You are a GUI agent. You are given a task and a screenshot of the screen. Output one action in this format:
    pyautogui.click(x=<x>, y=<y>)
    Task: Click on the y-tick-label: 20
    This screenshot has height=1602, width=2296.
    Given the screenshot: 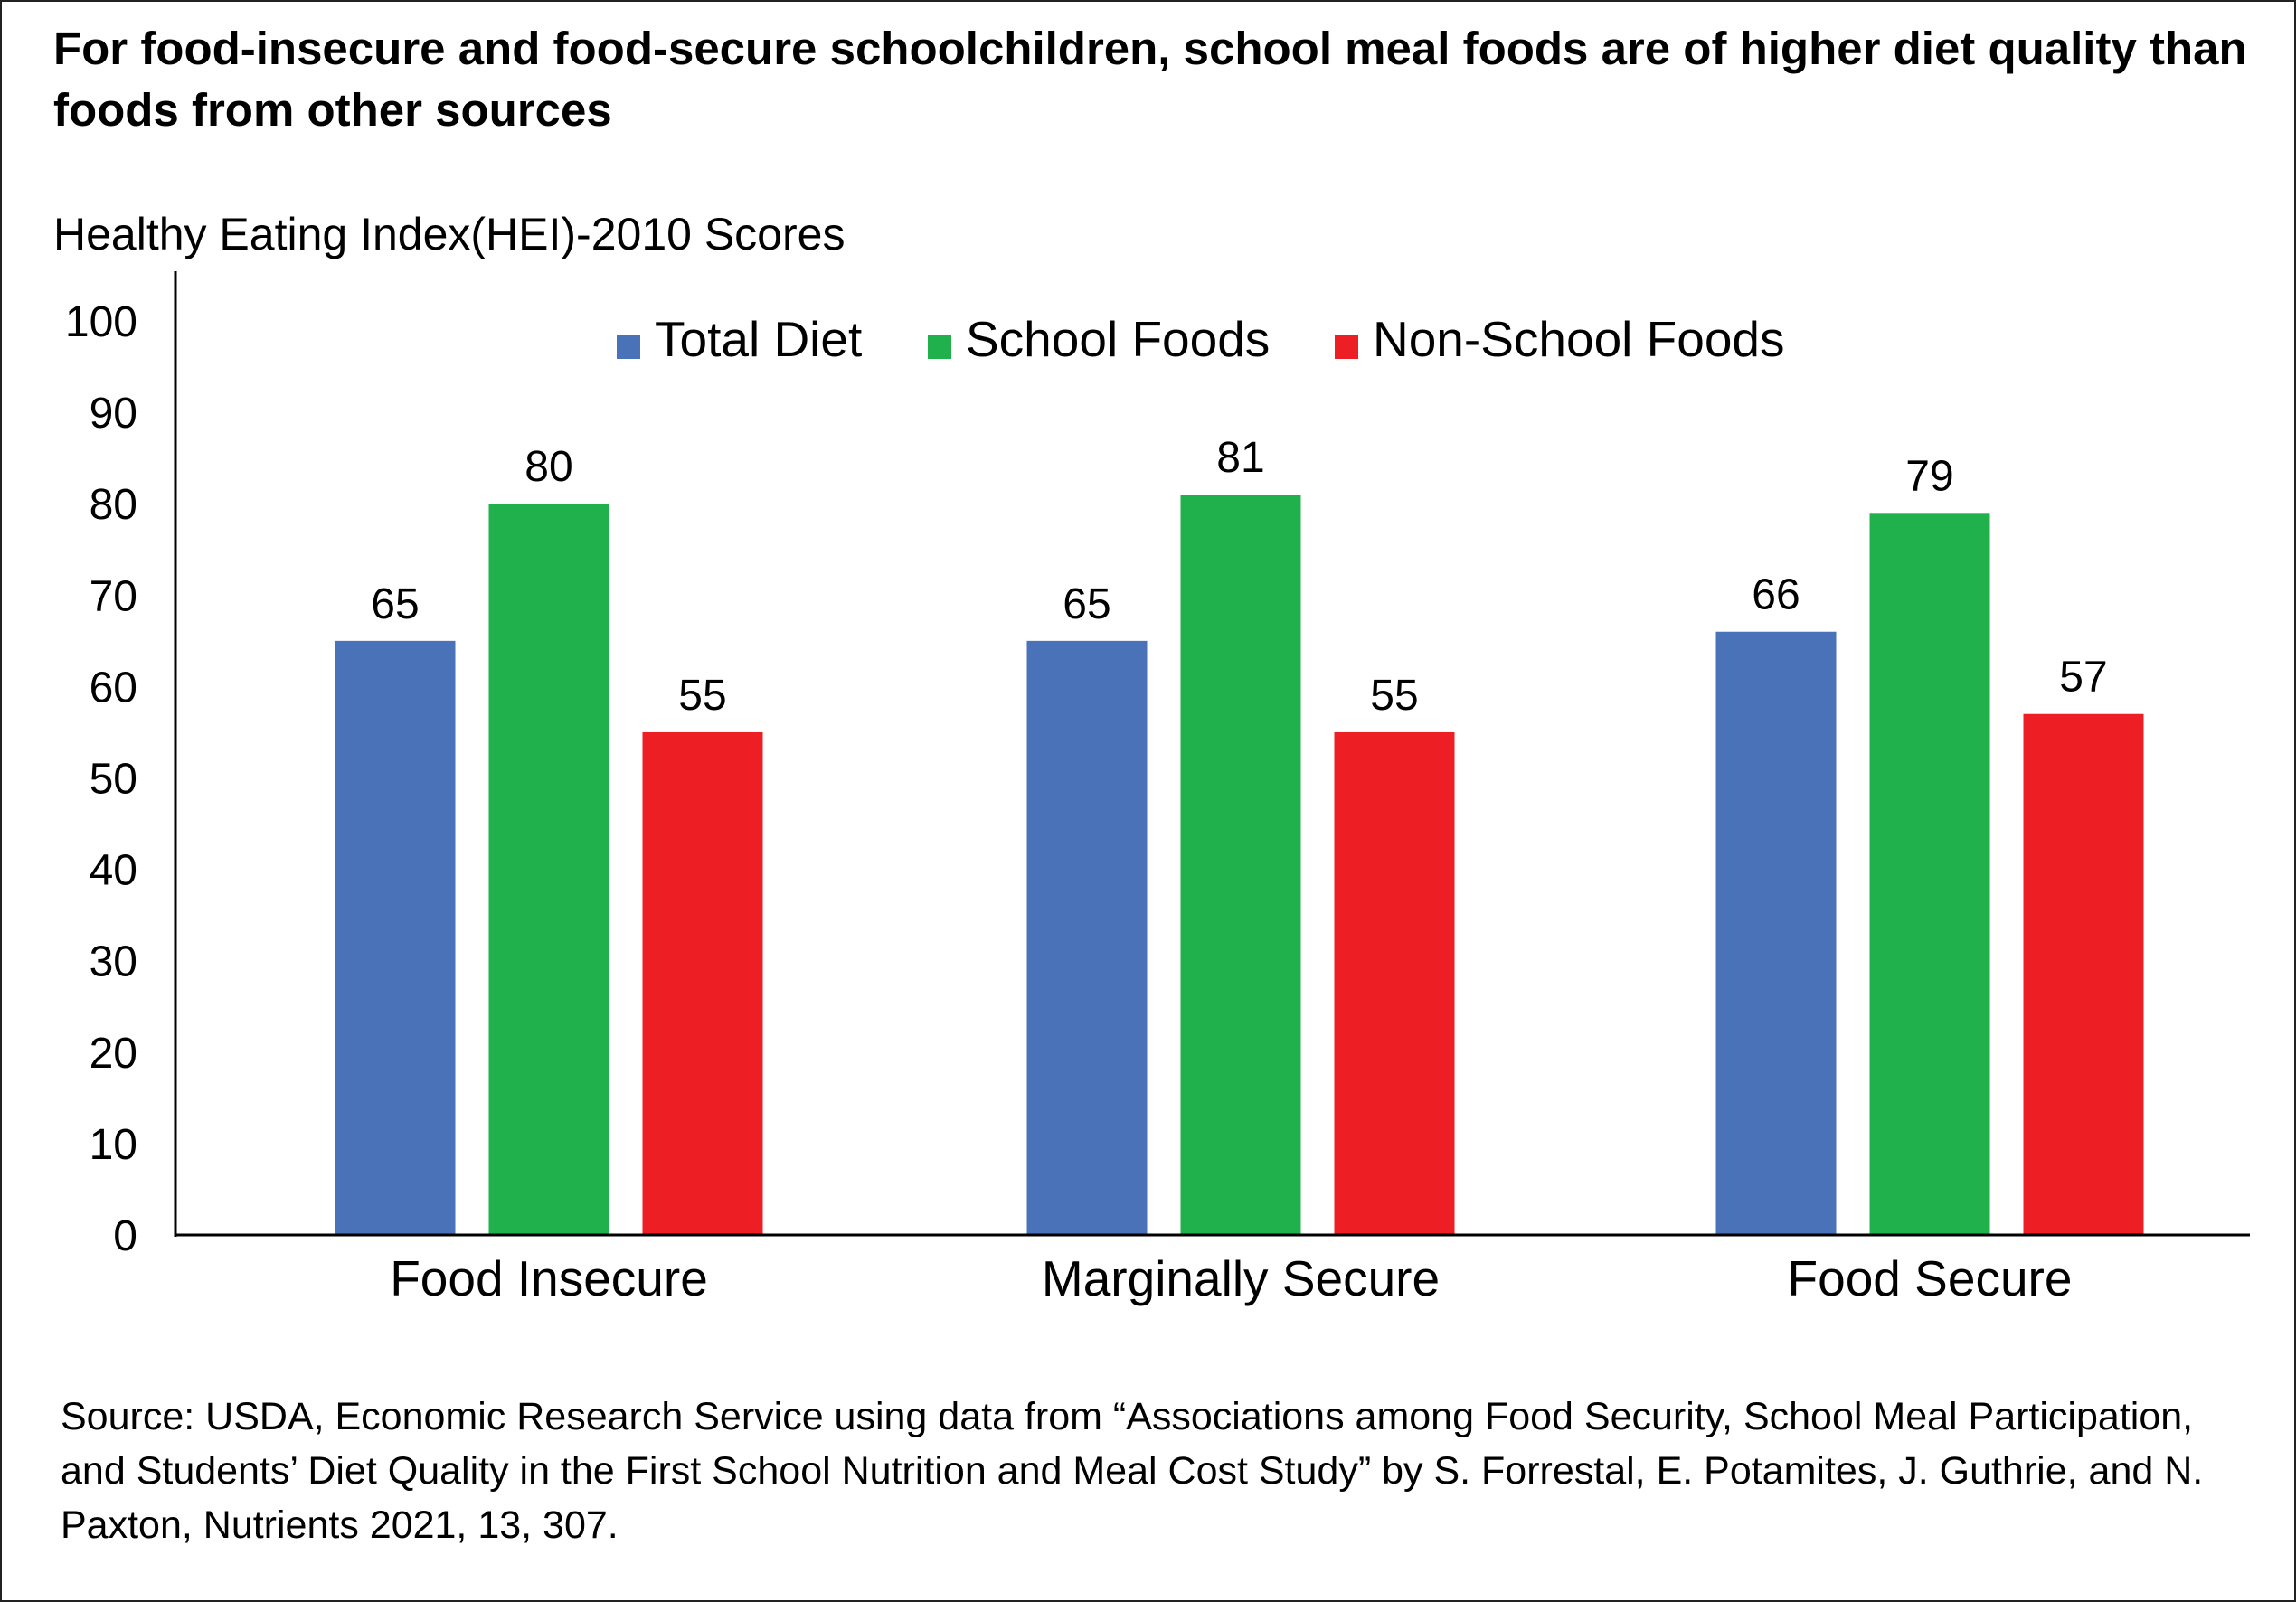 What is the action you would take?
    pyautogui.click(x=114, y=1054)
    